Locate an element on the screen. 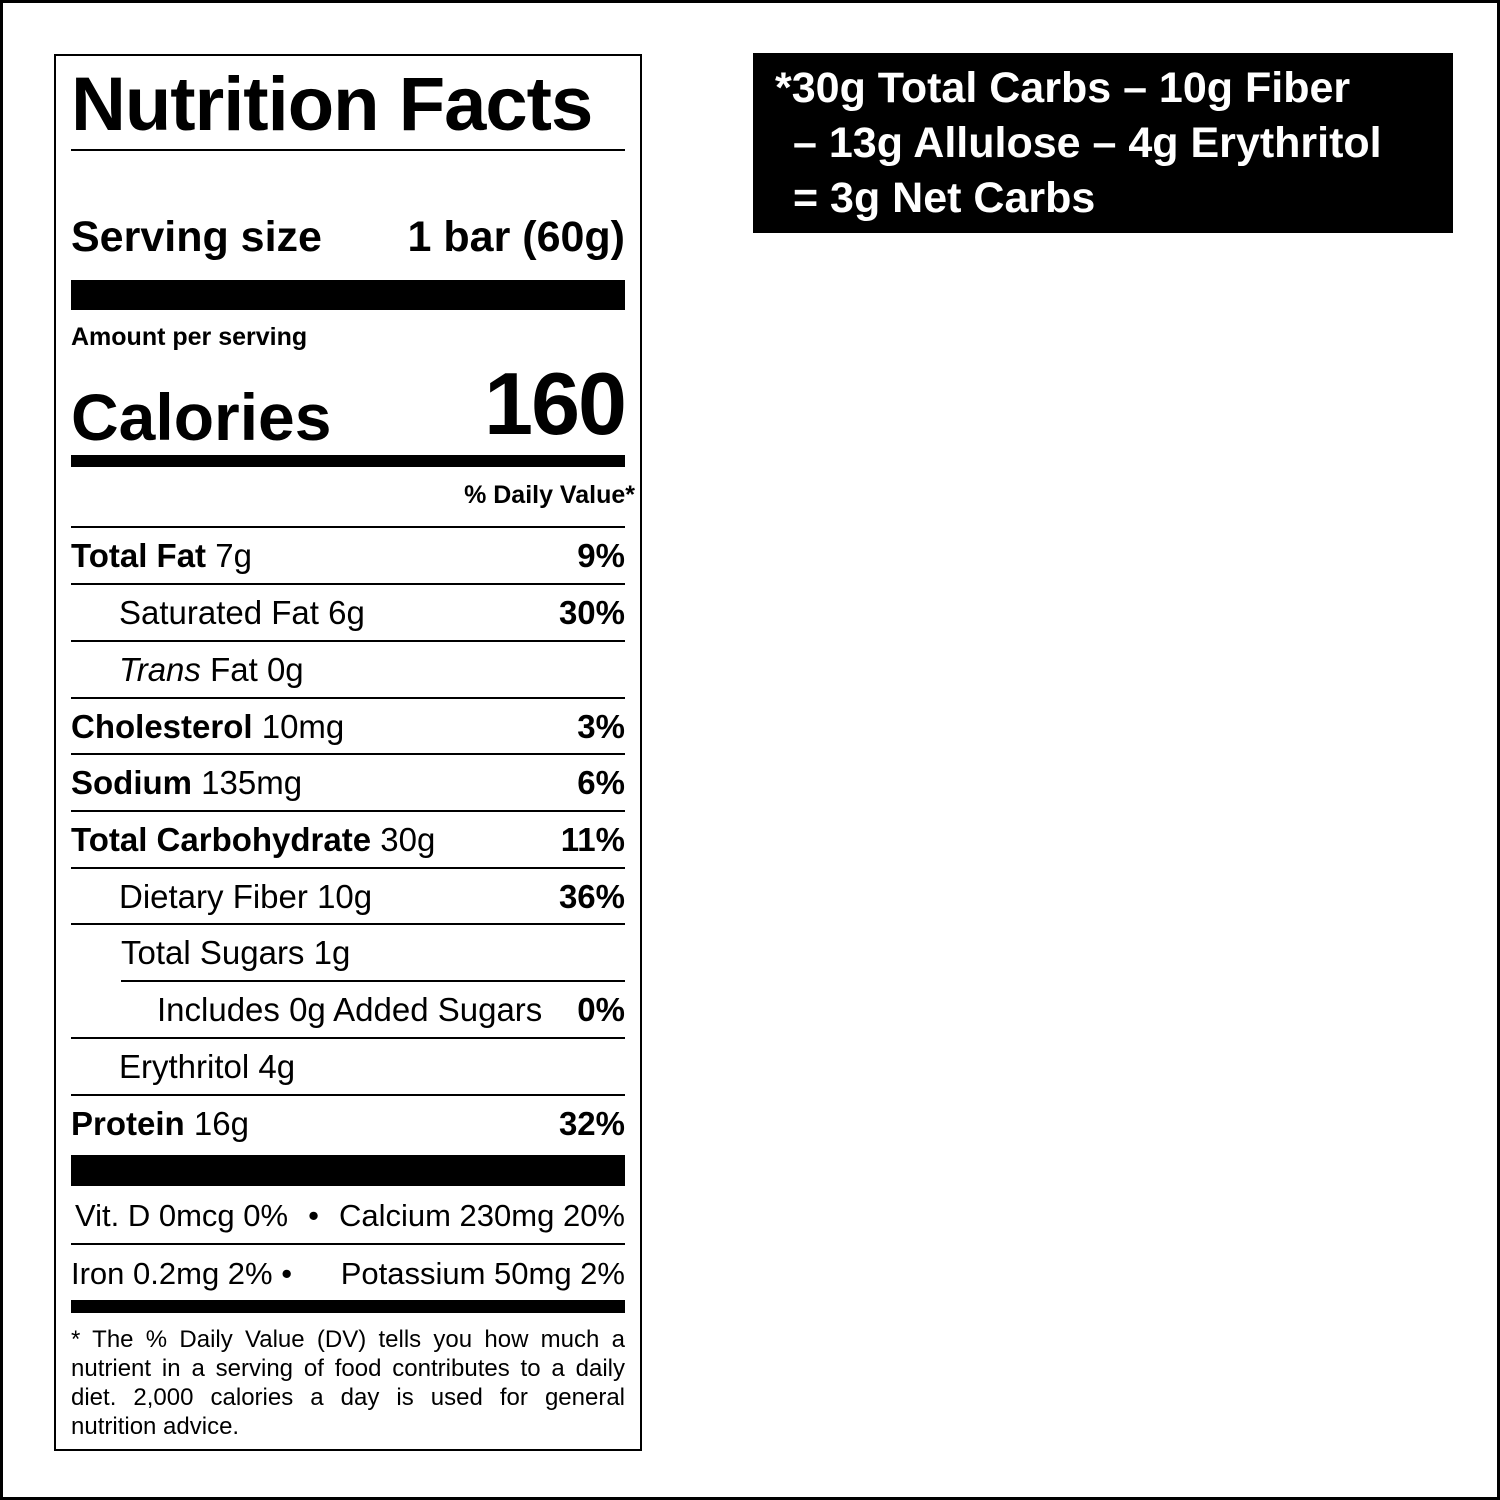 This screenshot has height=1500, width=1500. nutrient-dv: 36% is located at coordinates (591, 896).